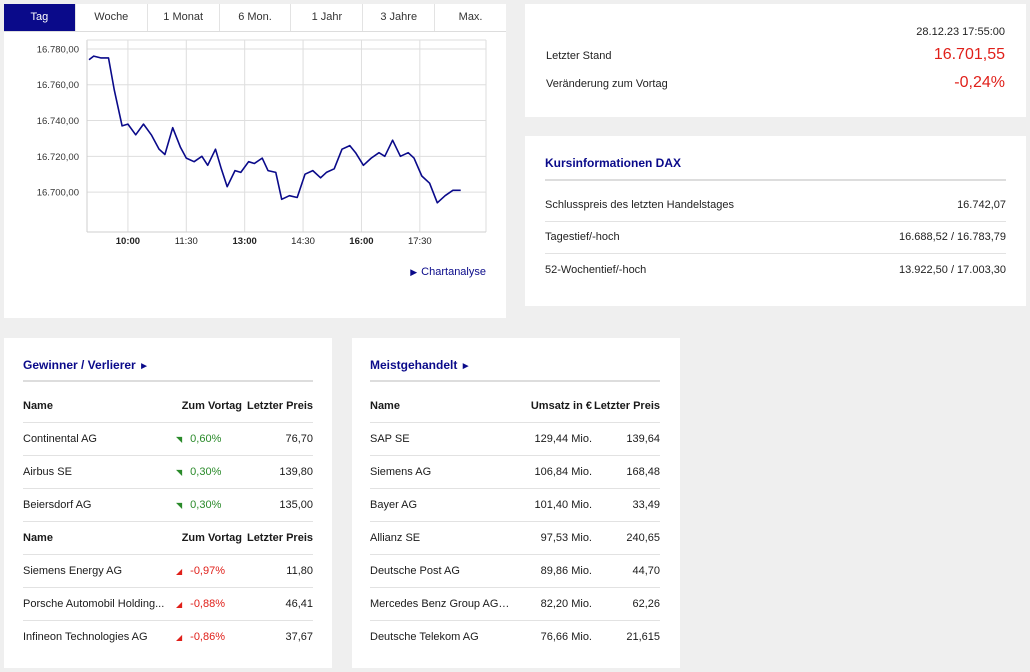  What do you see at coordinates (551, 439) in the screenshot?
I see `stock-umsatz: 129,44 Mio.` at bounding box center [551, 439].